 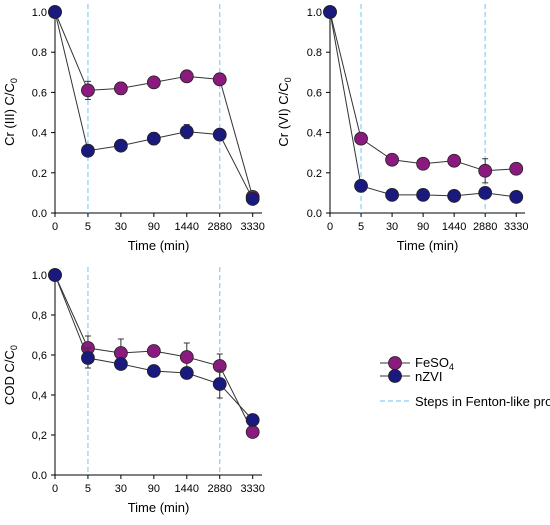 I want to click on y-axis-label: Cr (III) C/C0, so click(x=10, y=112).